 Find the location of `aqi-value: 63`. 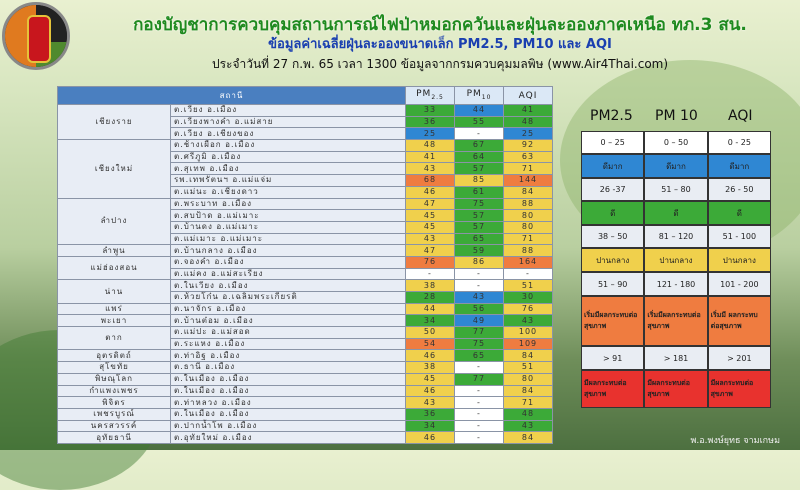

aqi-value: 63 is located at coordinates (528, 157).